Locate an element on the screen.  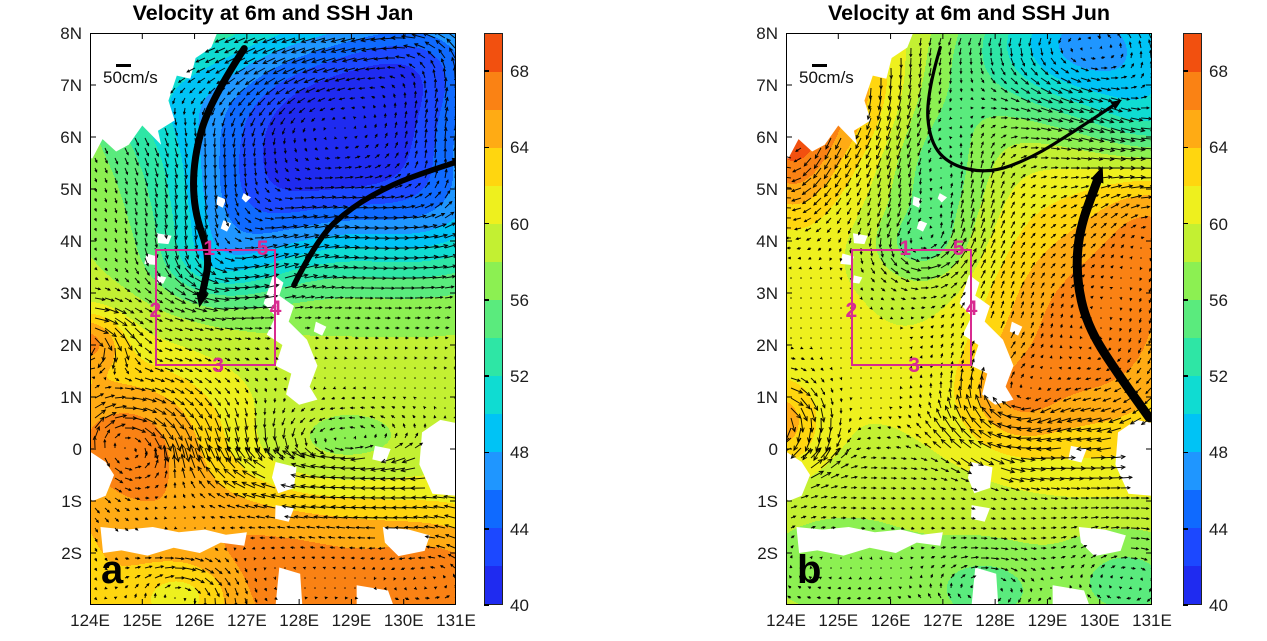
y-tick-label: 6N is located at coordinates (767, 137).